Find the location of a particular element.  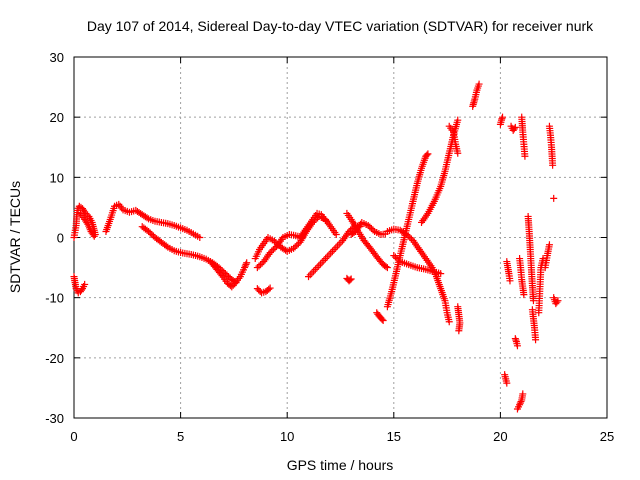

y-axis-label: SDTVAR / TECUs is located at coordinates (15, 237).